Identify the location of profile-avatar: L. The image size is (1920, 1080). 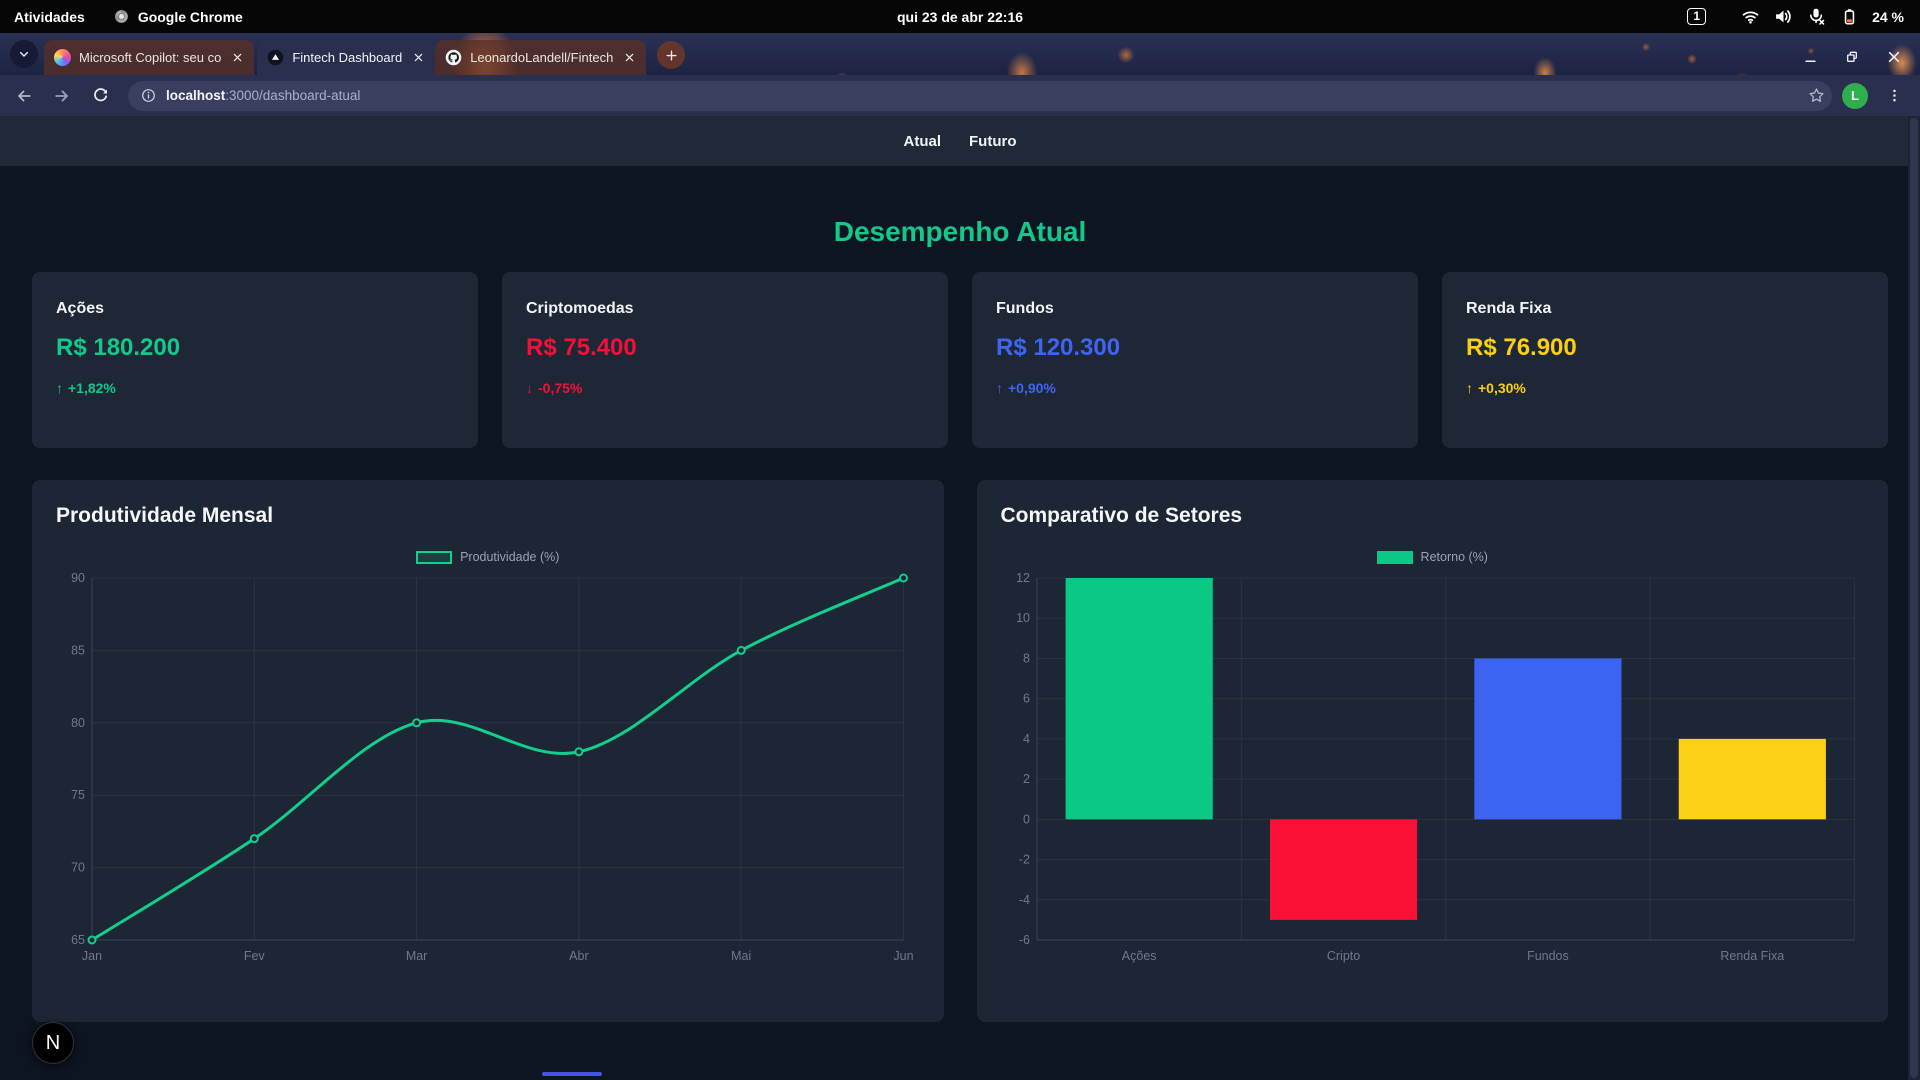
(1855, 95).